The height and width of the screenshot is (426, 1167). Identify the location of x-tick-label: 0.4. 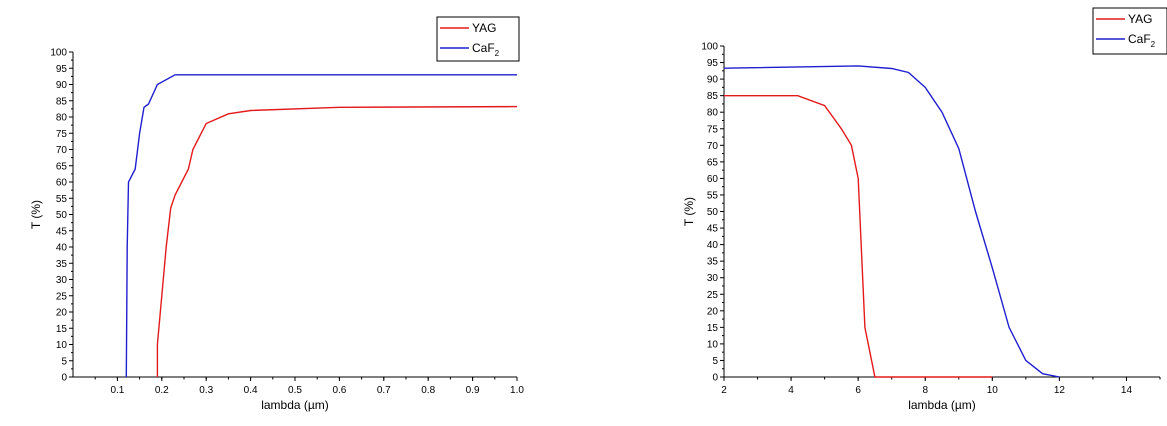
(251, 390).